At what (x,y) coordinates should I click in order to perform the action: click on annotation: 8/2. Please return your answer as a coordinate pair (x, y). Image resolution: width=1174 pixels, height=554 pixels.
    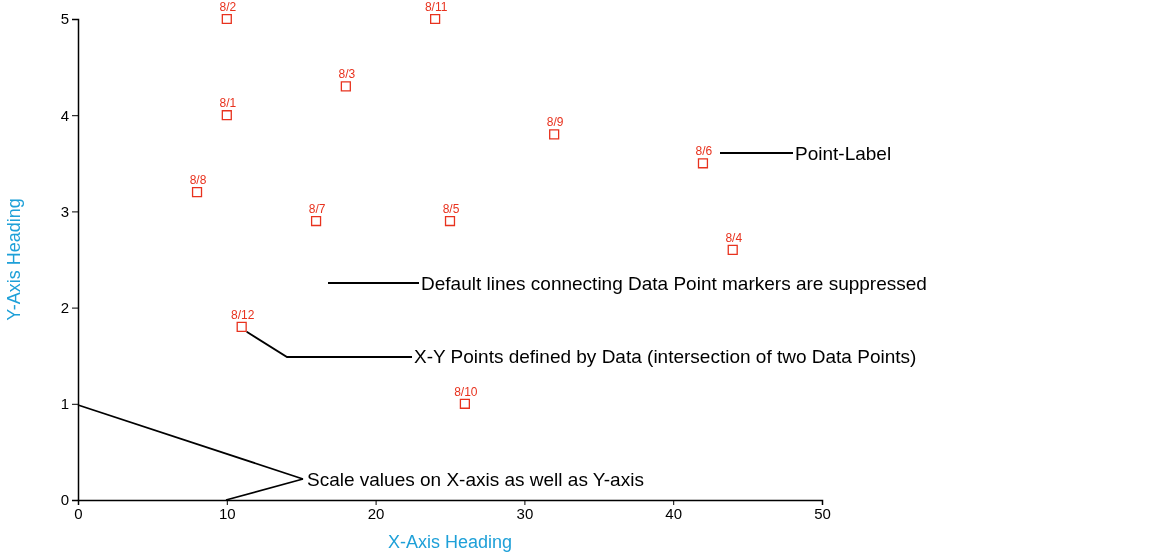
    Looking at the image, I should click on (228, 7).